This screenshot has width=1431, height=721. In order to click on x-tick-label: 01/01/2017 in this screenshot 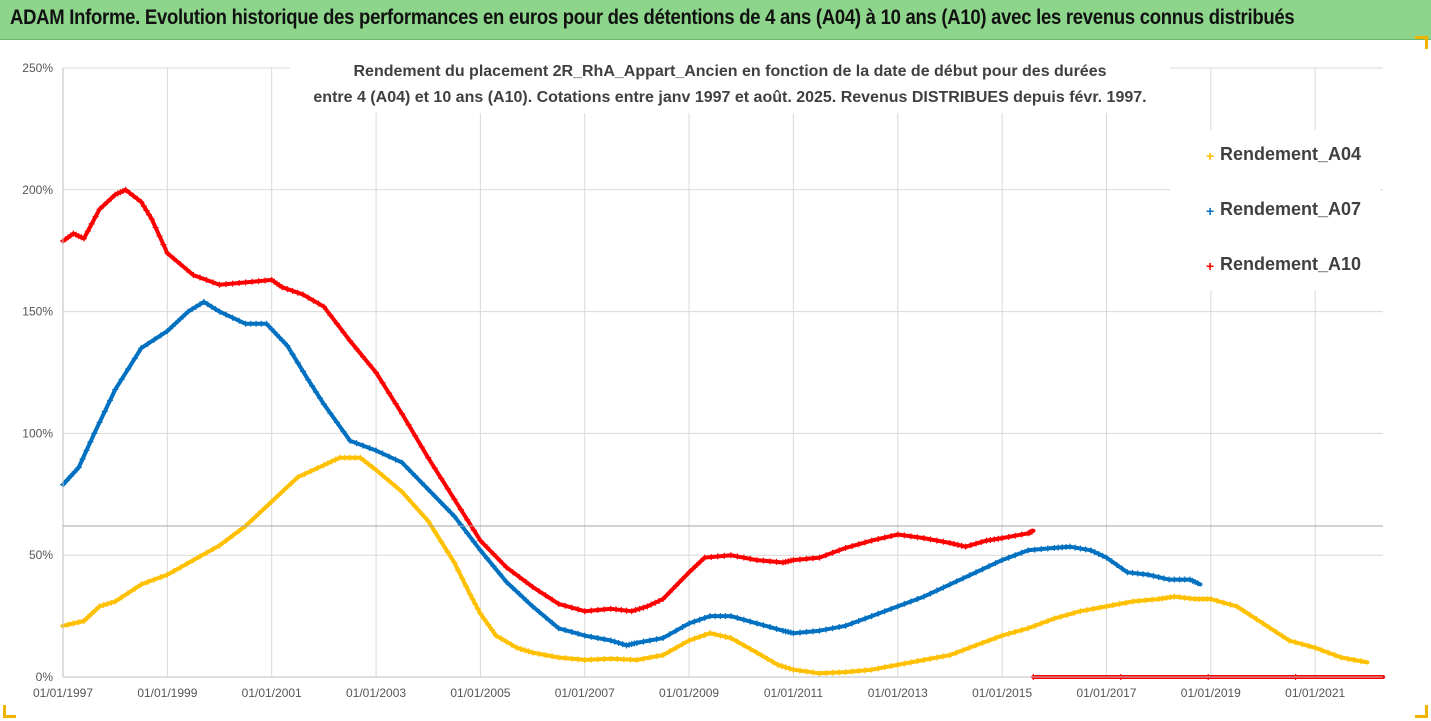, I will do `click(1106, 693)`.